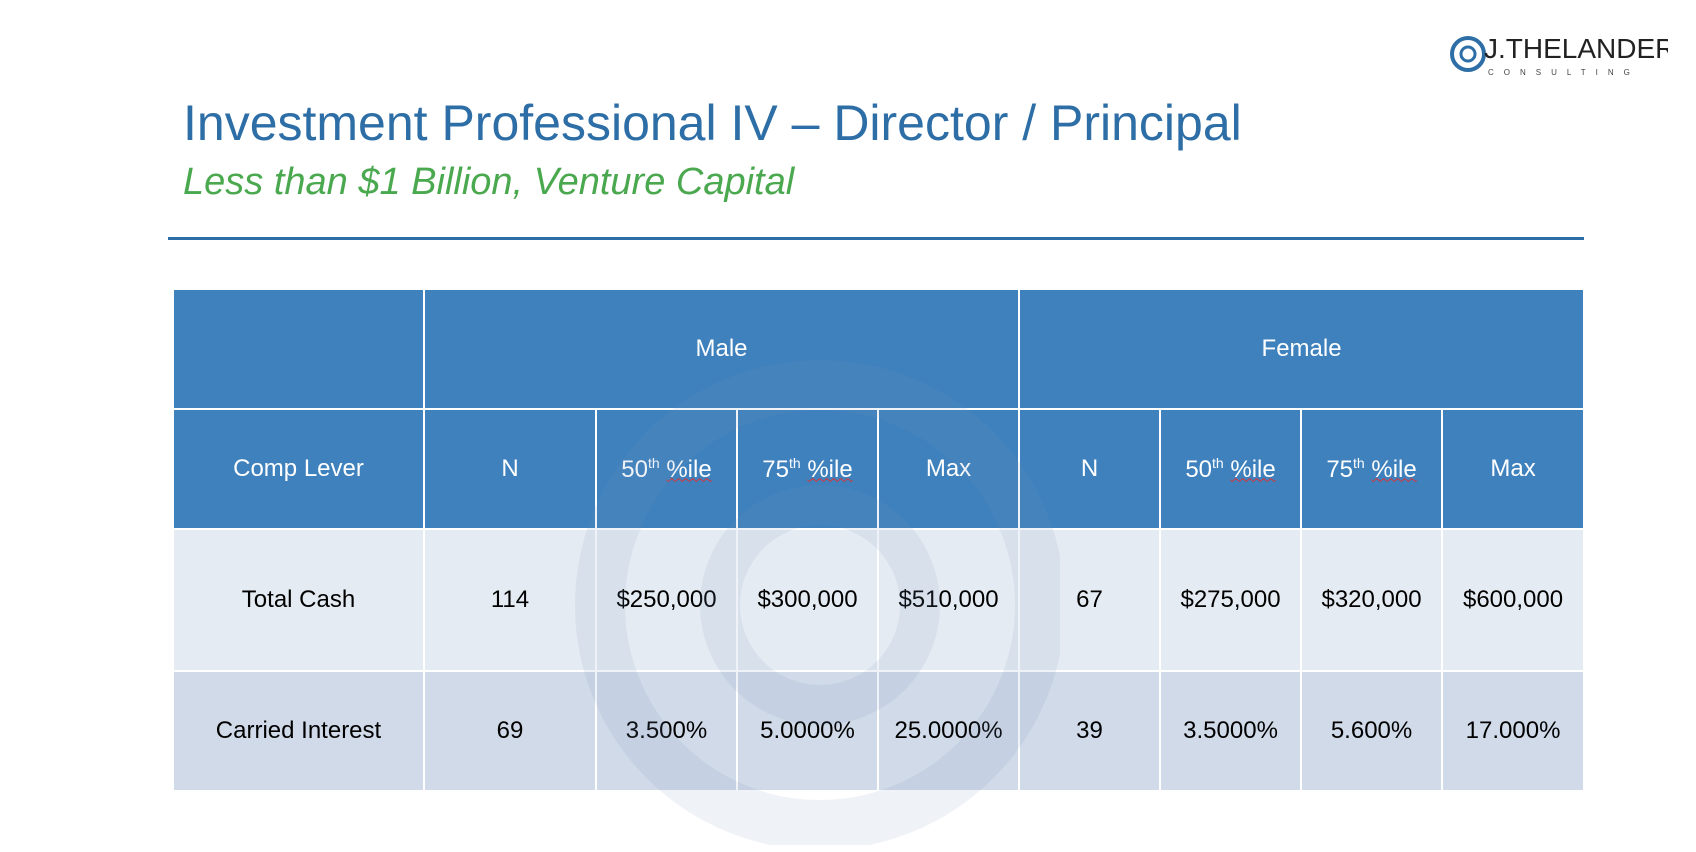 The image size is (1696, 852). I want to click on data-cell: 5.0000%, so click(807, 731).